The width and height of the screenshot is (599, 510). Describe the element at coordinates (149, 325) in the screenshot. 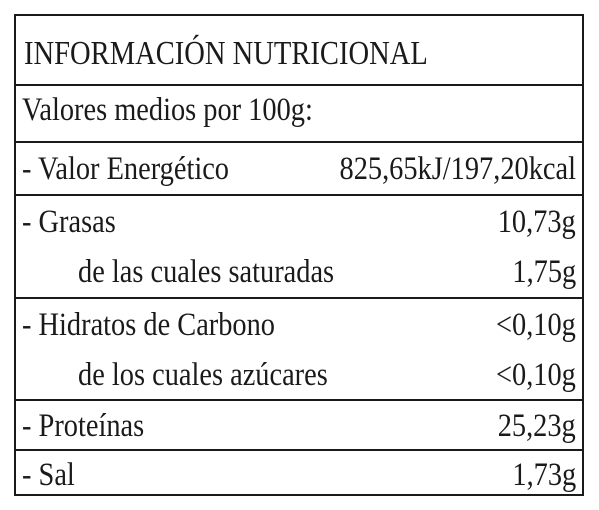

I see `carbohydrates-label: - Hidratos de Carbono` at that location.